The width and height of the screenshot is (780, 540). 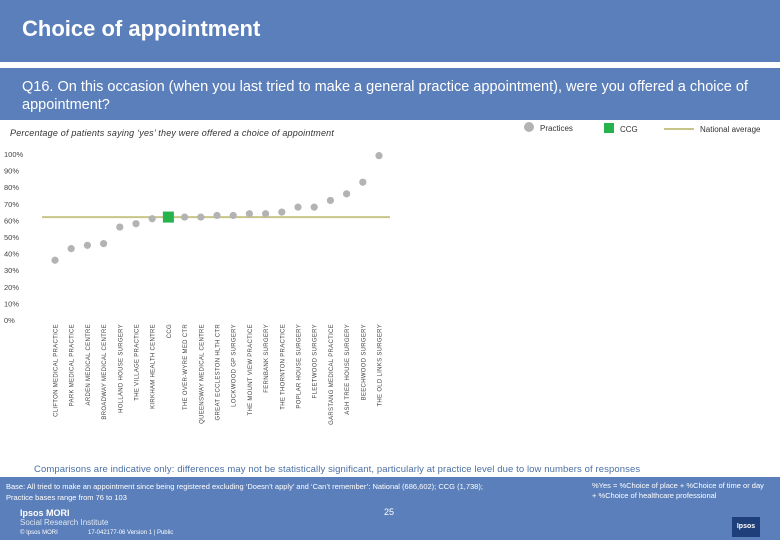 I want to click on legend-practices: Practices, so click(x=559, y=129).